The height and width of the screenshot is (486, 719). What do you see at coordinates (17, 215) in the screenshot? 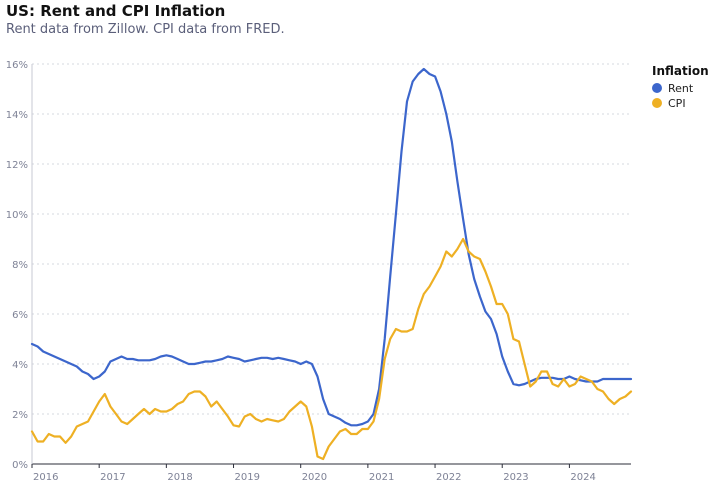
I see `y-tick-label: 10%` at bounding box center [17, 215].